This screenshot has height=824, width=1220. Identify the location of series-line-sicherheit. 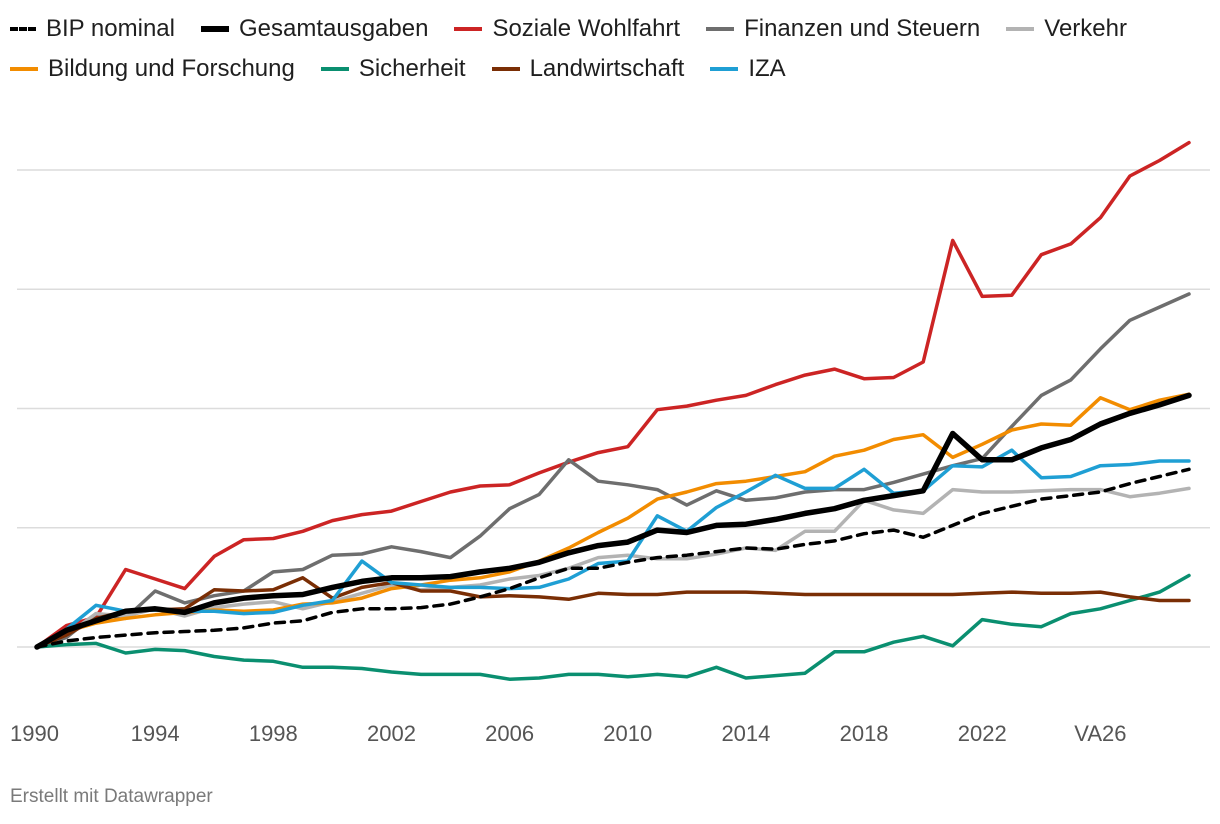
(613, 627).